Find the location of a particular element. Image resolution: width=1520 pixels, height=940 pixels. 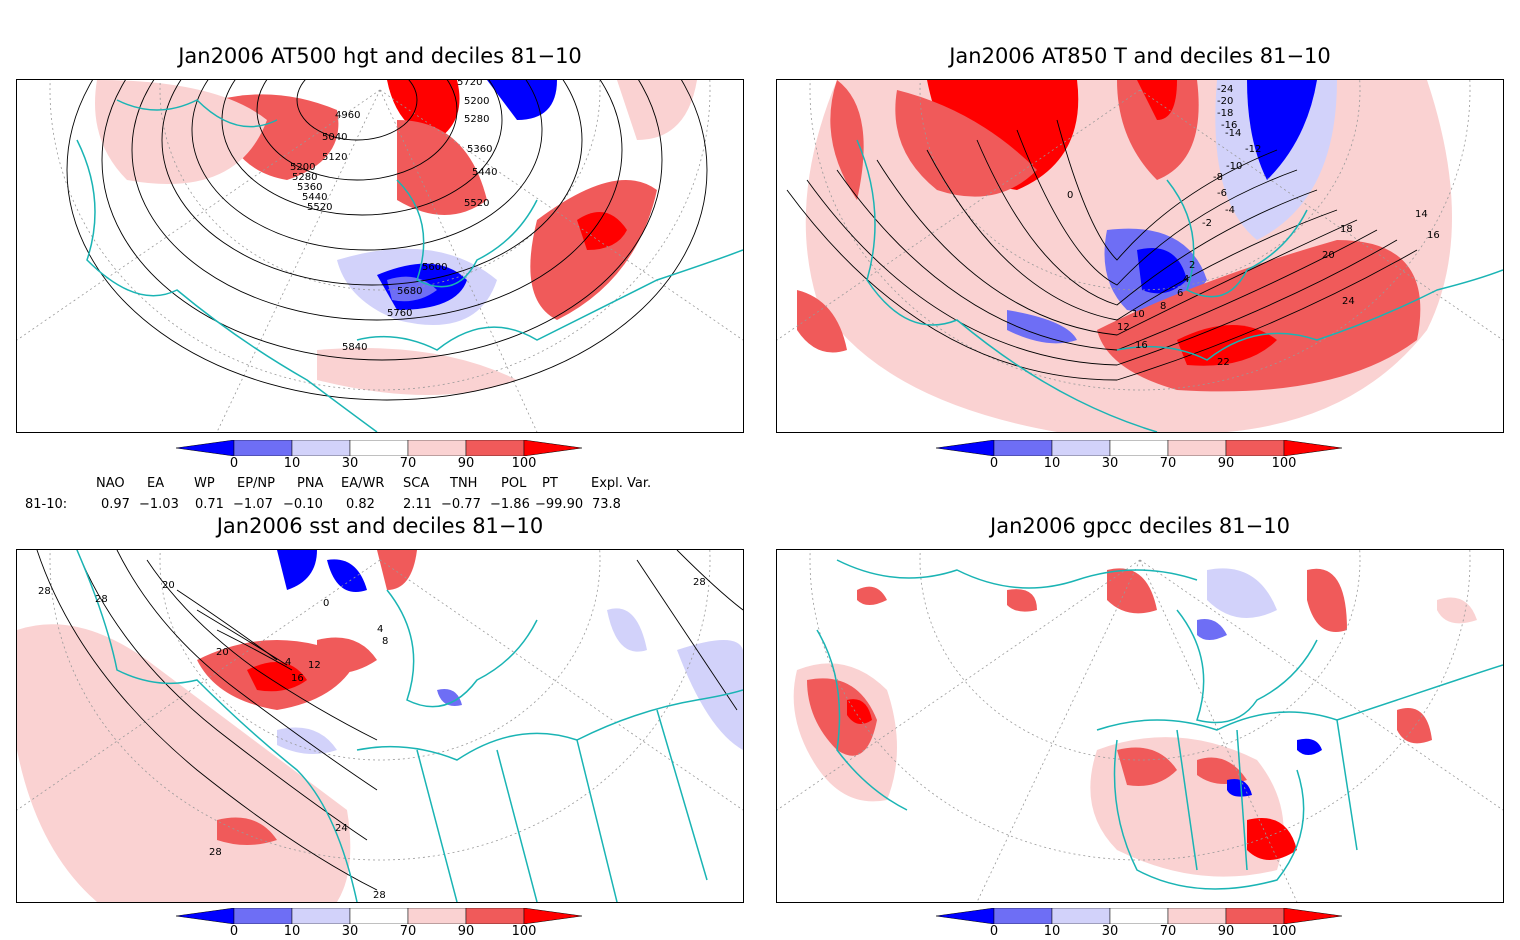

svg-text: 6 is located at coordinates (1180, 293).